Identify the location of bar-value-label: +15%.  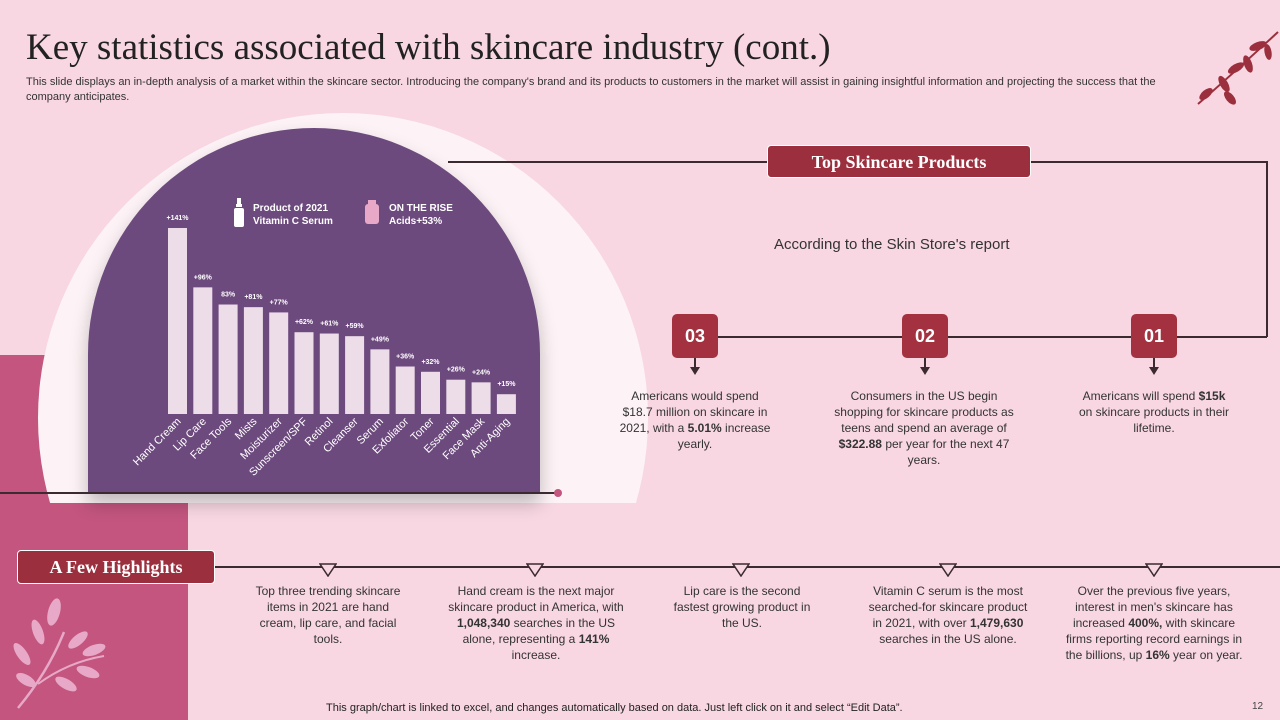
(506, 384).